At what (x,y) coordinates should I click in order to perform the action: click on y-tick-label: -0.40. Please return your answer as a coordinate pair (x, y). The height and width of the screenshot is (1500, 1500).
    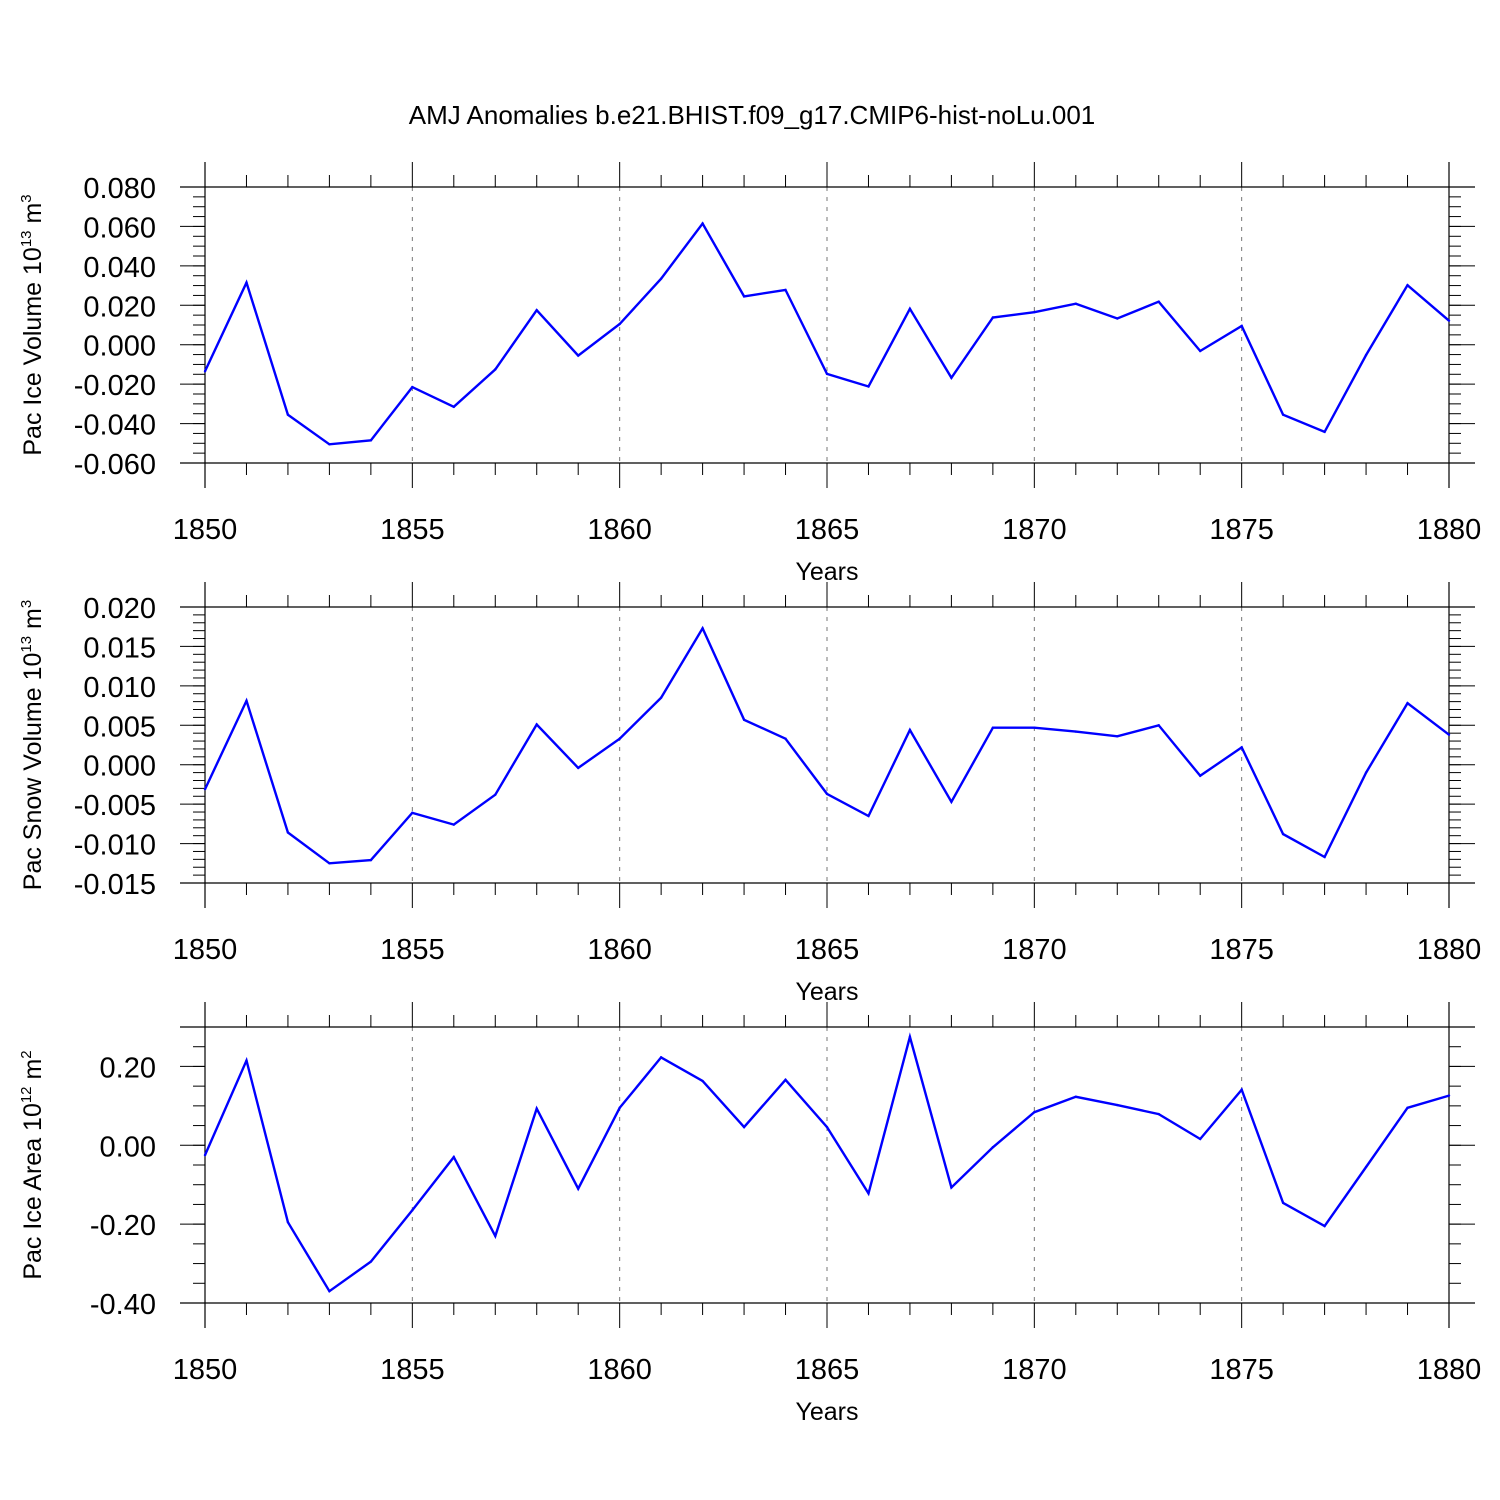
    Looking at the image, I should click on (123, 1305).